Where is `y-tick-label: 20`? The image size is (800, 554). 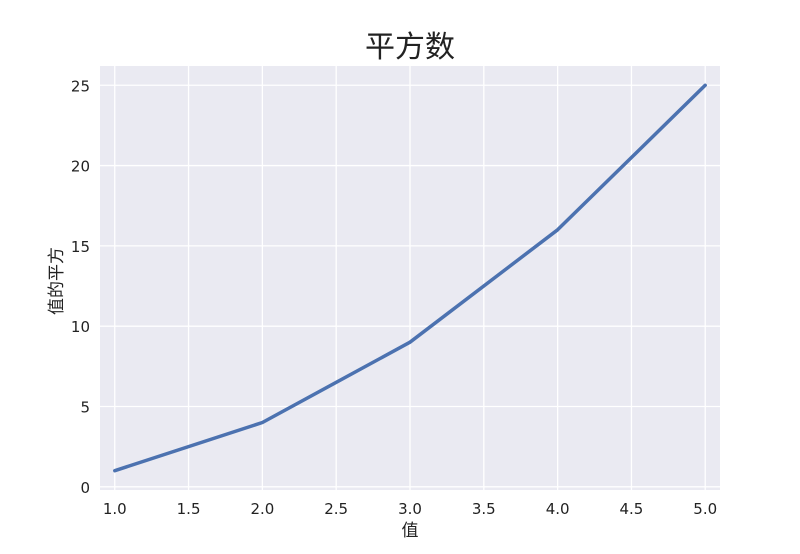 y-tick-label: 20 is located at coordinates (80, 167).